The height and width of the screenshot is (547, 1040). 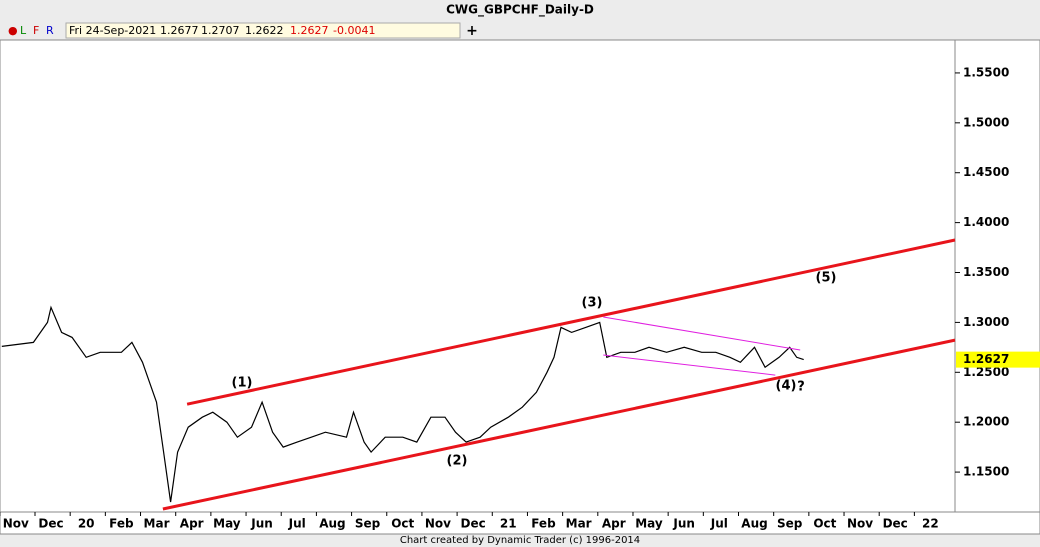 I want to click on indicator: F, so click(x=36, y=30).